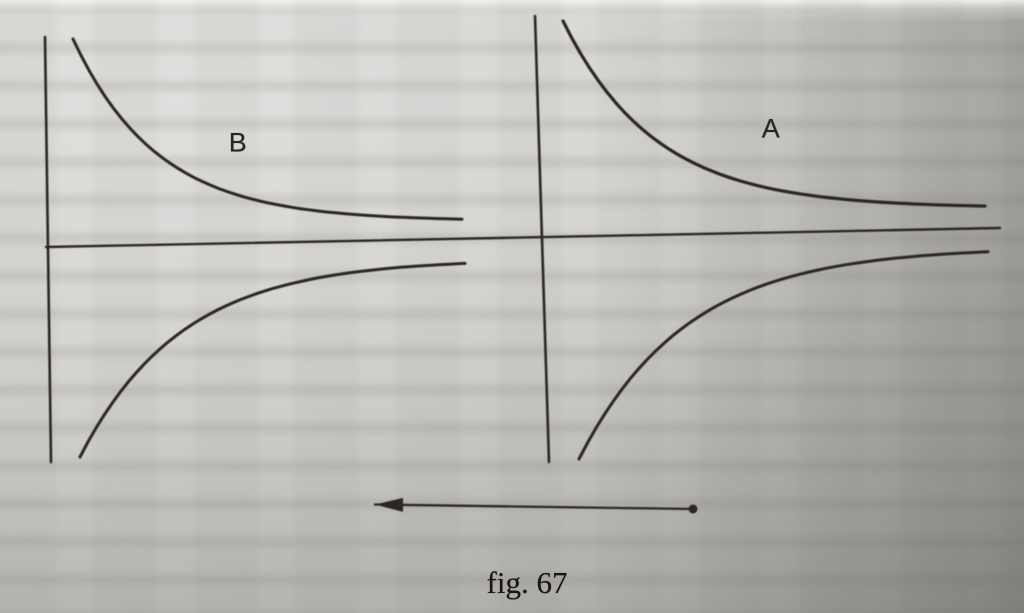 Image resolution: width=1024 pixels, height=613 pixels. What do you see at coordinates (389, 504) in the screenshot?
I see `arrow-head-left-icon` at bounding box center [389, 504].